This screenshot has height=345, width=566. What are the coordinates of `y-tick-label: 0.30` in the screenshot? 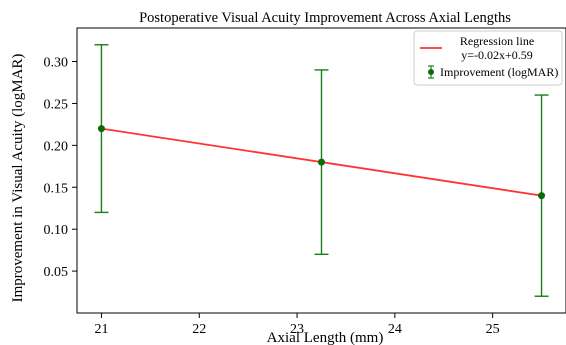 It's located at (56, 63).